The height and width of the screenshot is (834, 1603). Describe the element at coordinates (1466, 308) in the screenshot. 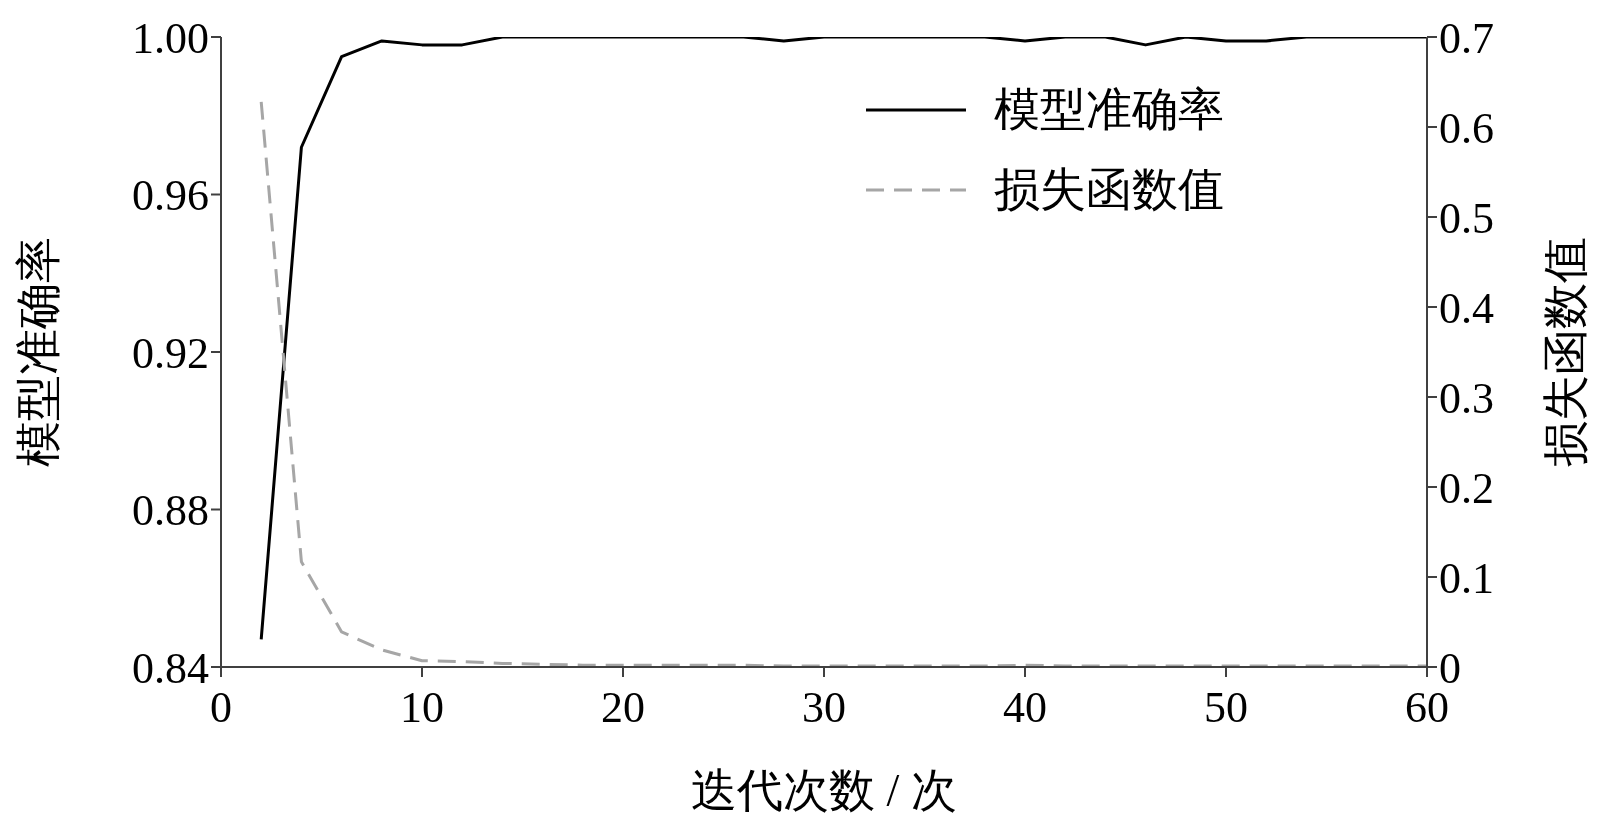

I see `y2-tick-label: 0.4` at that location.